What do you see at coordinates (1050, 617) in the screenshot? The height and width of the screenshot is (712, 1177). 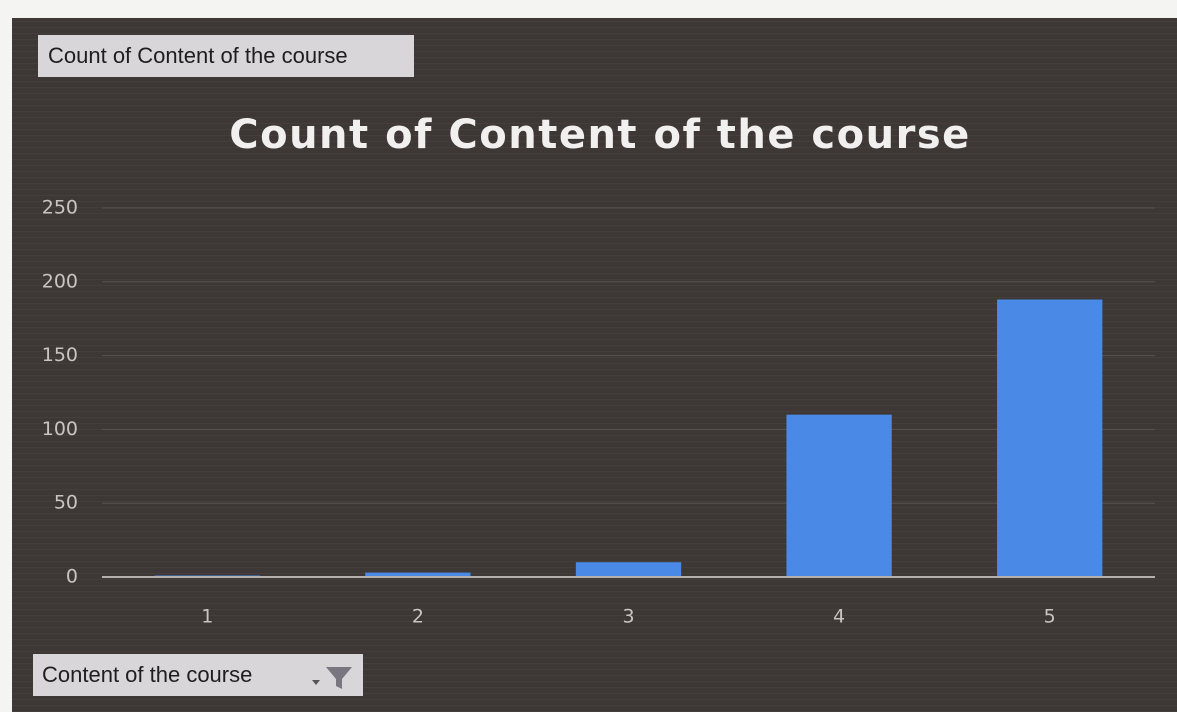 I see `x-tick-label: 5` at bounding box center [1050, 617].